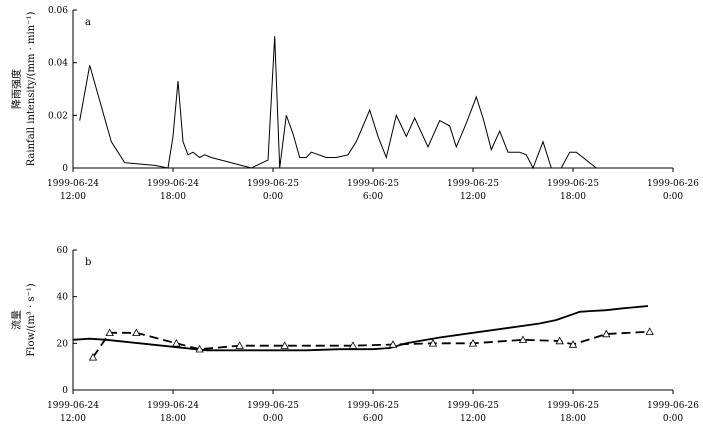 This screenshot has height=434, width=703. Describe the element at coordinates (88, 262) in the screenshot. I see `panel-label-b: b` at that location.